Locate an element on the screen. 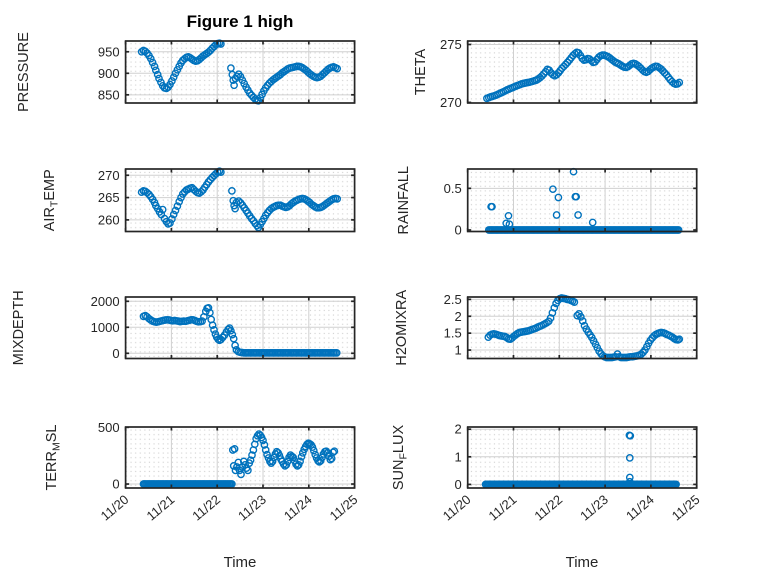 This screenshot has width=778, height=583. y-axis-label-pressure: PRESSURE is located at coordinates (24, 72).